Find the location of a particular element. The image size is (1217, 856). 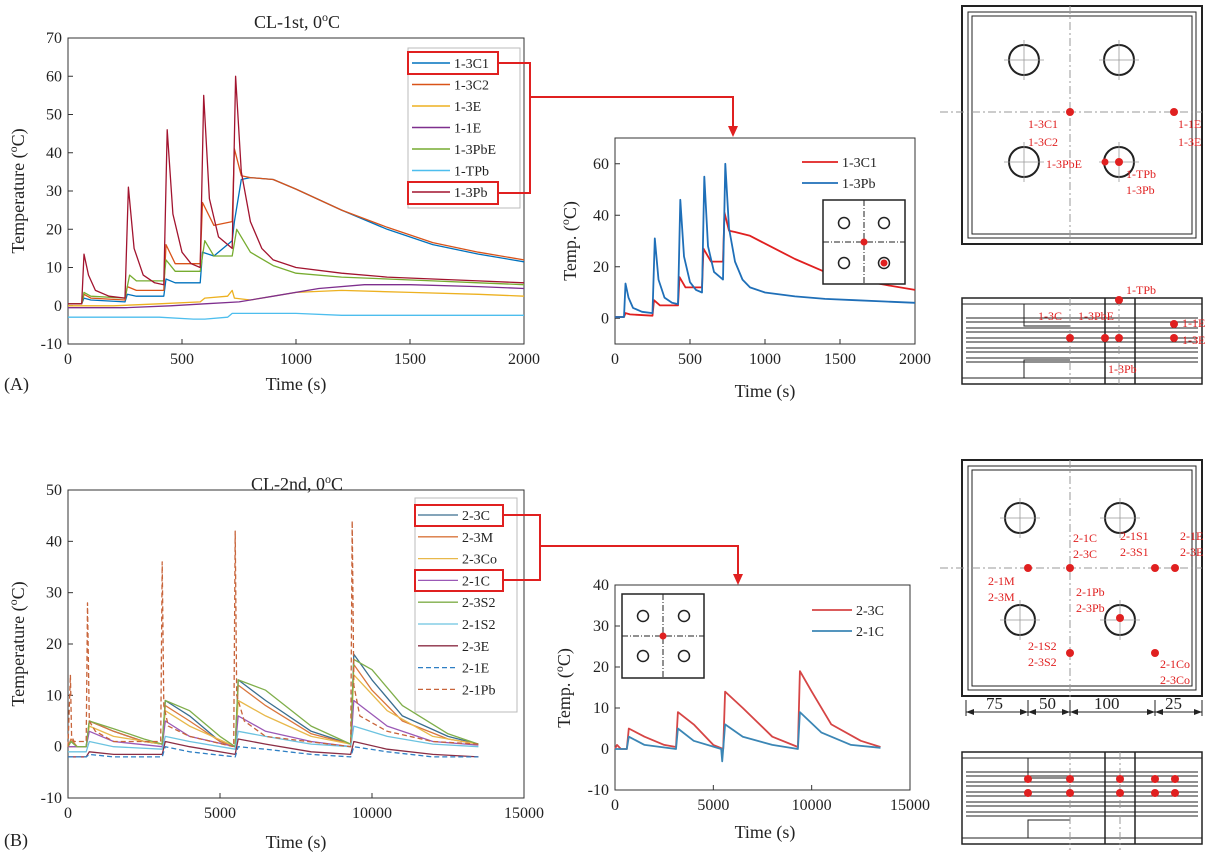

svg-text: 2-1M is located at coordinates (1001, 581).